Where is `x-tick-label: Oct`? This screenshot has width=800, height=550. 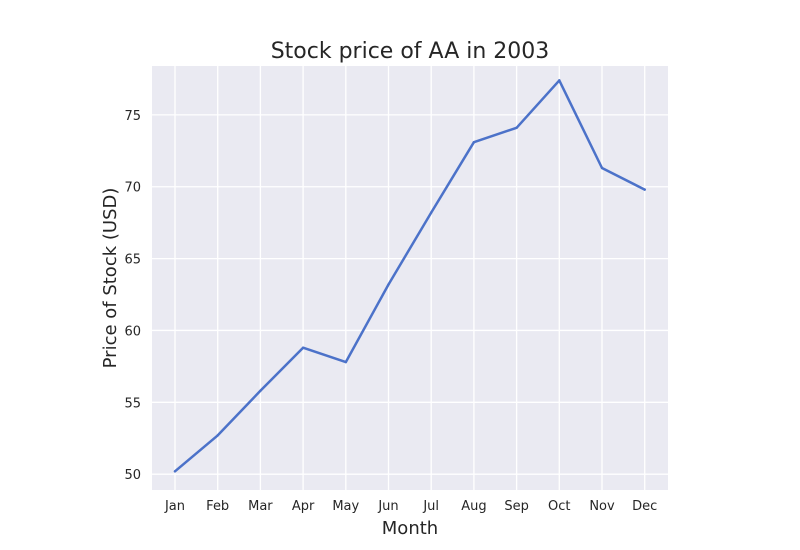
x-tick-label: Oct is located at coordinates (559, 506).